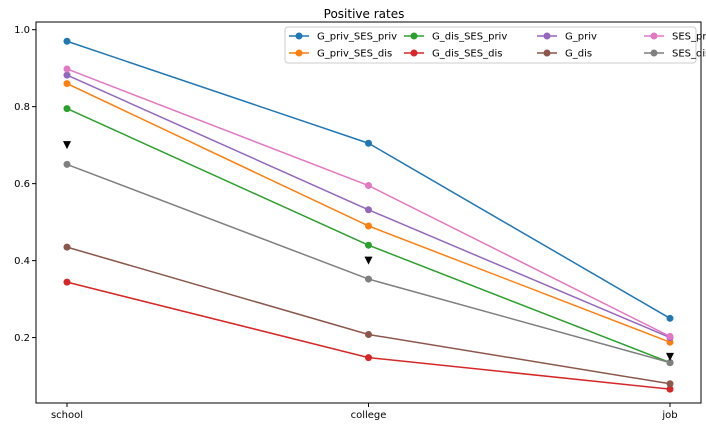 This screenshot has height=427, width=706. Describe the element at coordinates (689, 37) in the screenshot. I see `legend-label: SES_priv` at that location.